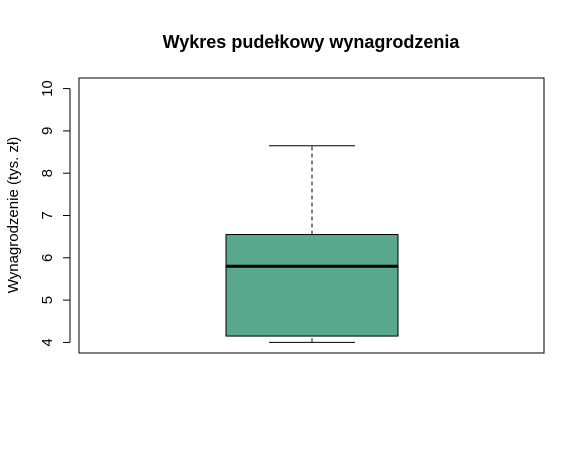  Describe the element at coordinates (13, 215) in the screenshot. I see `y-axis-label: Wynagrodzenie (tys. zł)` at that location.